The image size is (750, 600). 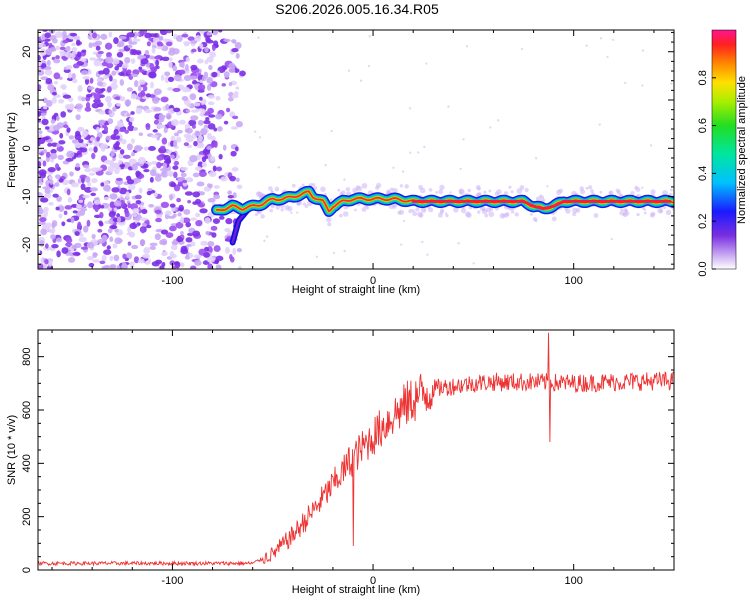 What do you see at coordinates (541, 205) in the screenshot?
I see `ridge-core` at bounding box center [541, 205].